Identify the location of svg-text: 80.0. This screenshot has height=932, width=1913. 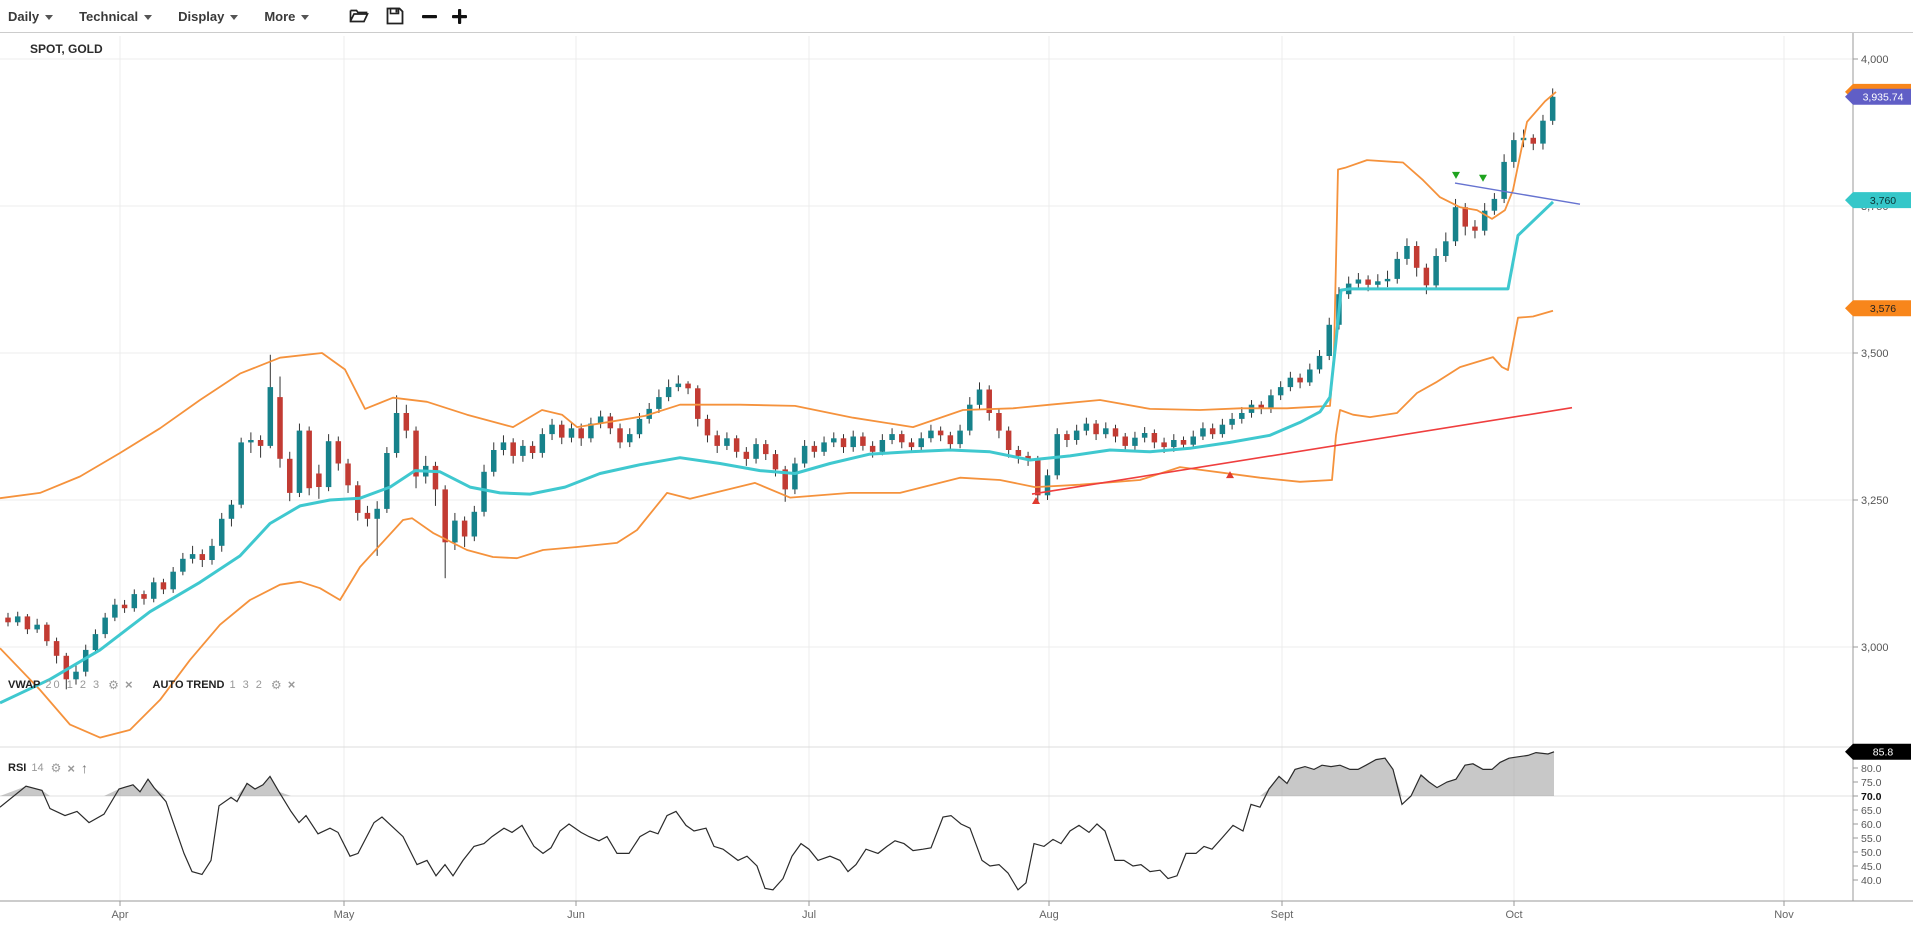
(1871, 769).